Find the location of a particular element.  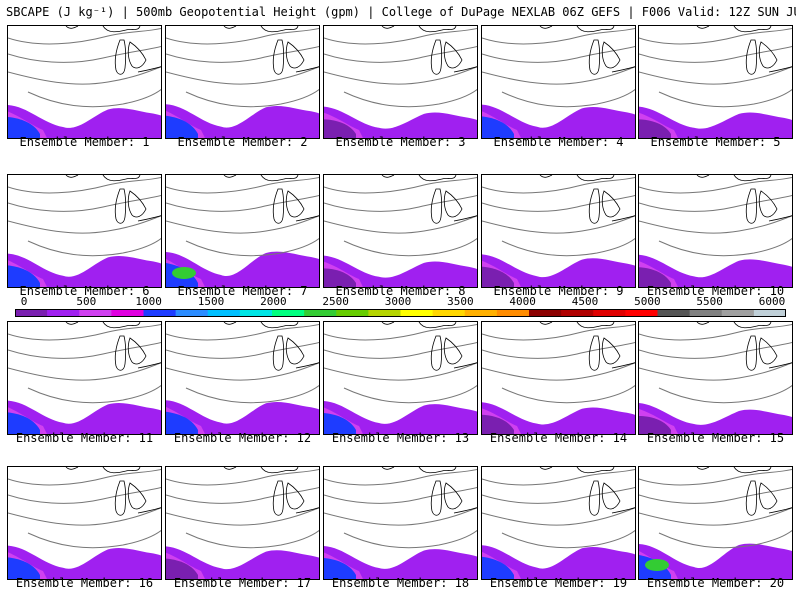

ensemble-member-label: Ensemble Member: 15 is located at coordinates (715, 438).